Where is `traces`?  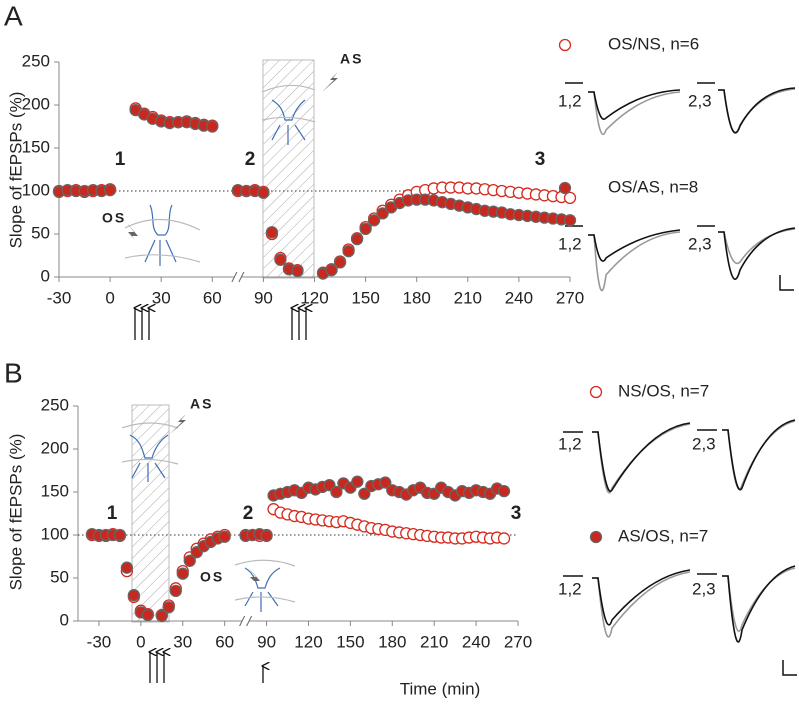
traces is located at coordinates (680, 187).